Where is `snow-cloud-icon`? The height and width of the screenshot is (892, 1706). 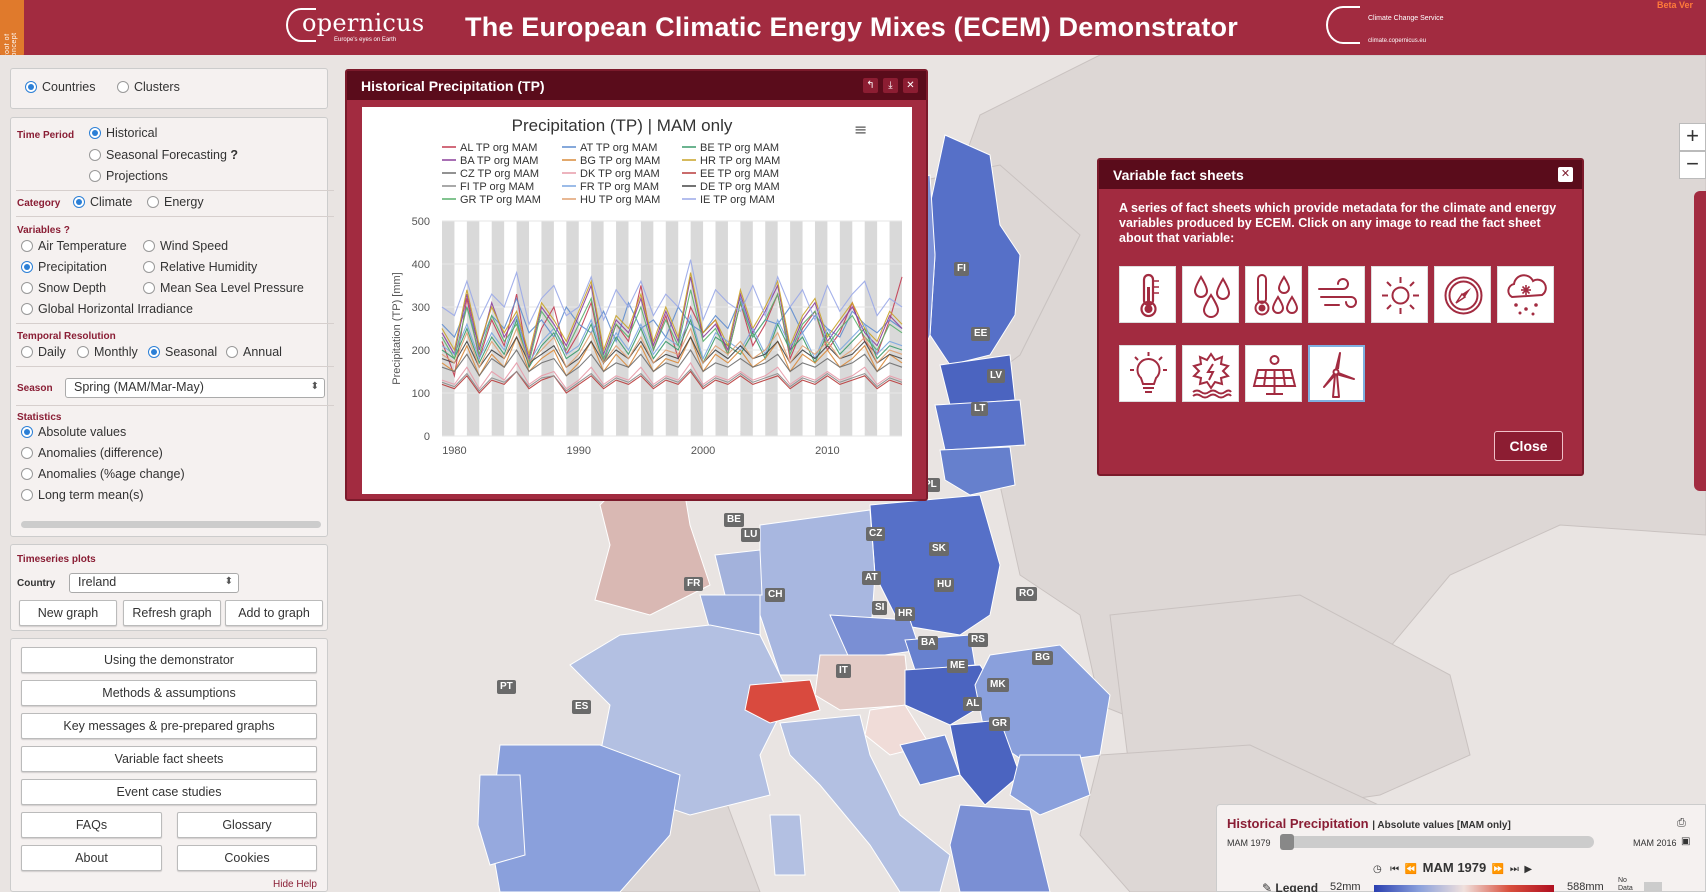 snow-cloud-icon is located at coordinates (1525, 294).